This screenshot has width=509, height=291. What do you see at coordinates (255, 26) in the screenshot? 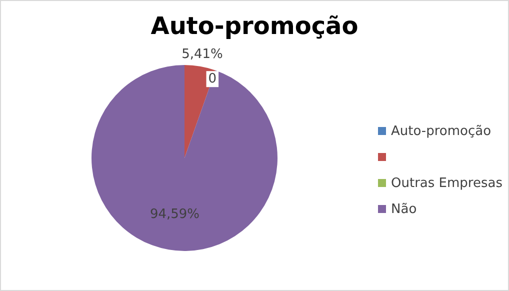
I see `chart-title: Auto-promoção` at bounding box center [255, 26].